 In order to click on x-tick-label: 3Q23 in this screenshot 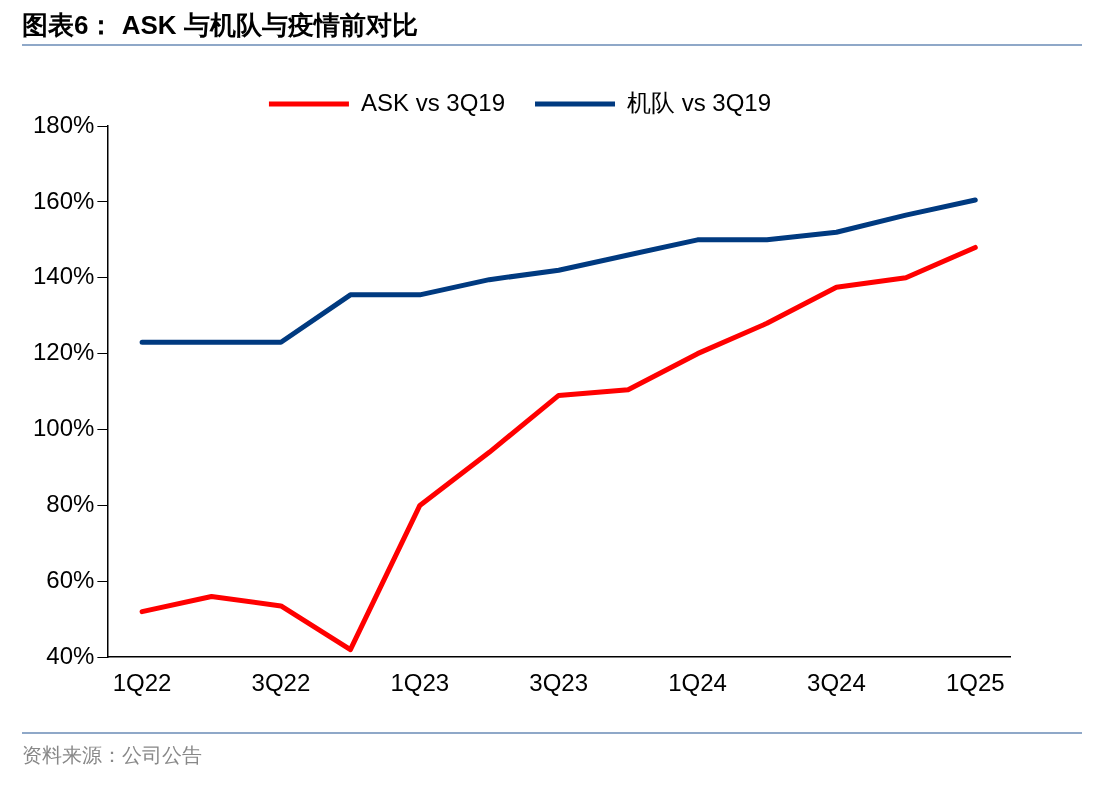, I will do `click(559, 683)`.